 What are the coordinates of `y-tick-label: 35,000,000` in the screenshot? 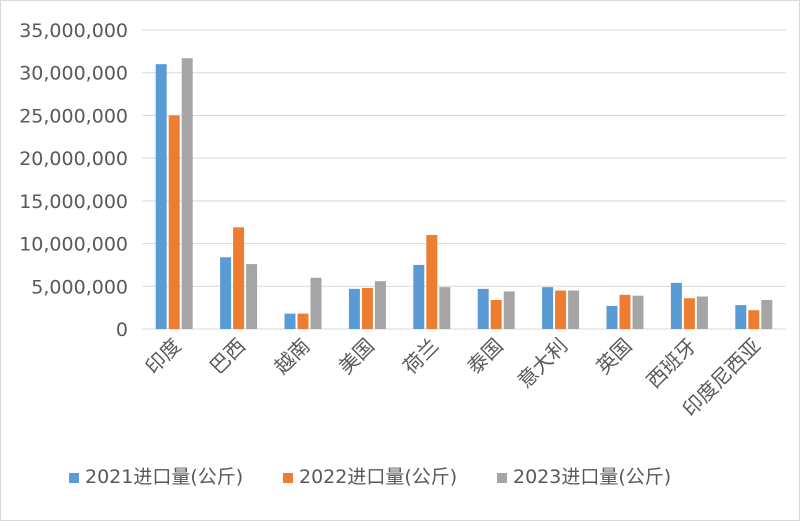 It's located at (73, 31).